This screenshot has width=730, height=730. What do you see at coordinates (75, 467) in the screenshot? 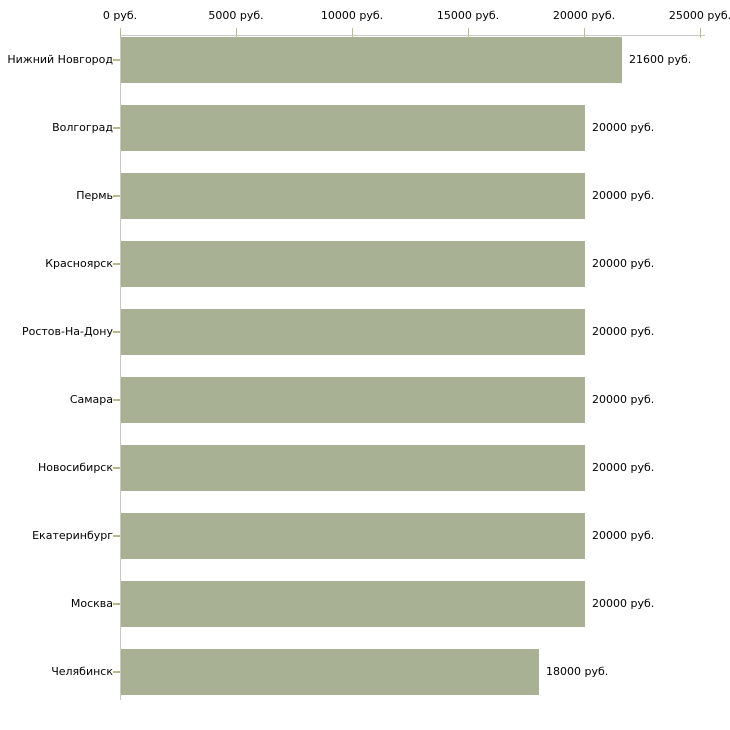
I see `category-label: Новосибирск` at bounding box center [75, 467].